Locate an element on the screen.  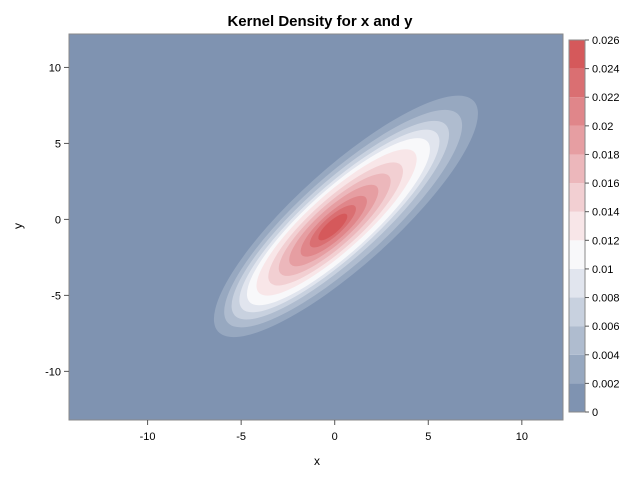
y-tick-label: -5 is located at coordinates (56, 296).